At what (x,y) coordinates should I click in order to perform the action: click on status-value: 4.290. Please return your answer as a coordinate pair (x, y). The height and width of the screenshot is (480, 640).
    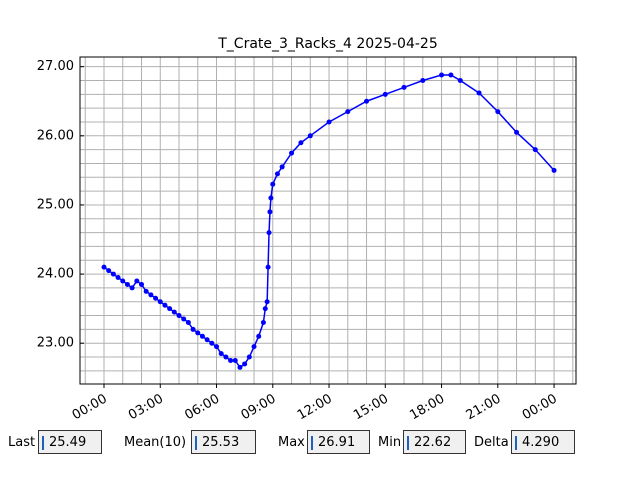
    Looking at the image, I should click on (543, 442).